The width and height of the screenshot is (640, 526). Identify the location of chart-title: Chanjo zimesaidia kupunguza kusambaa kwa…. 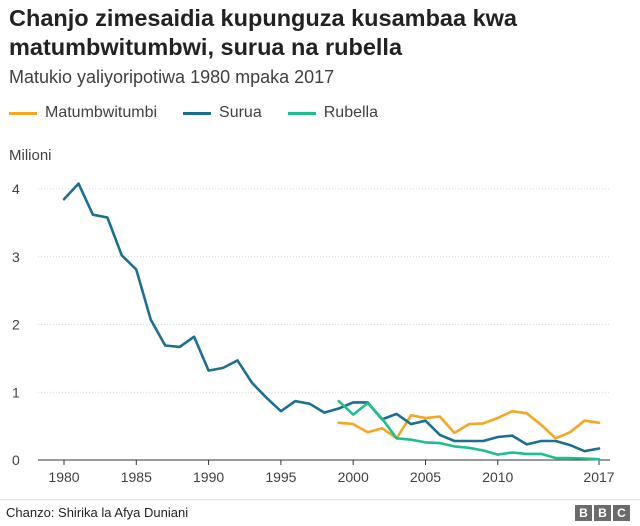
(263, 32).